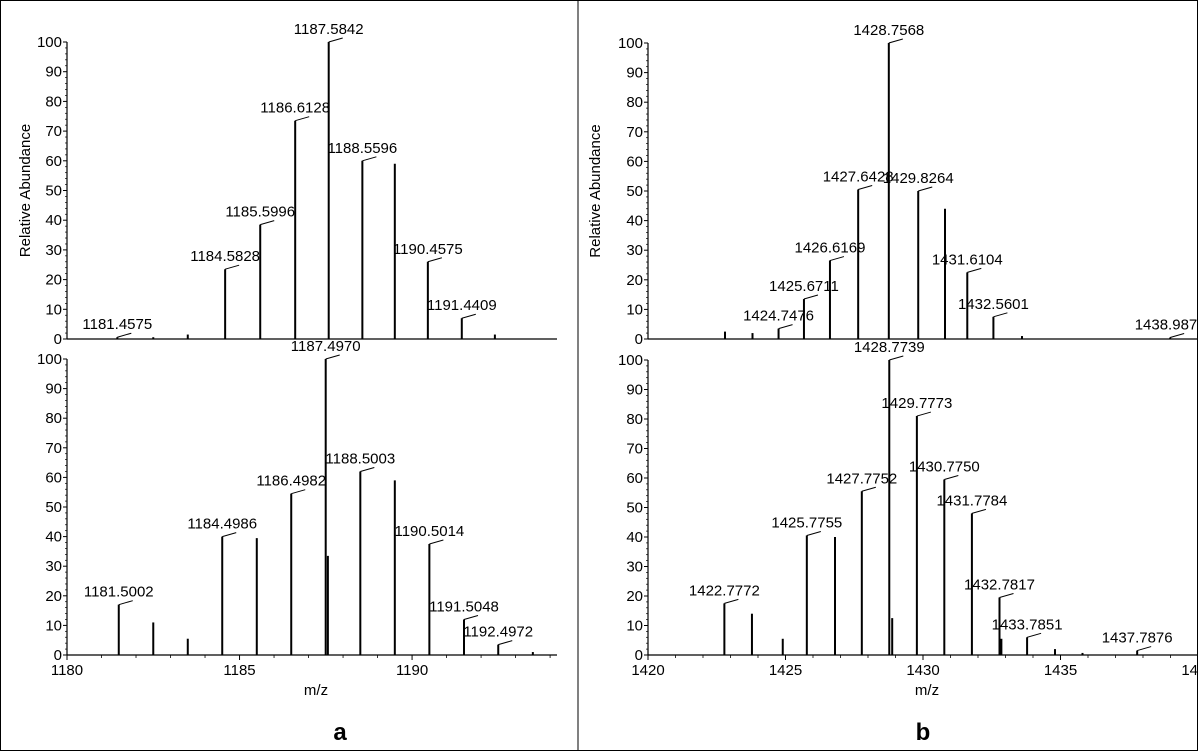 The image size is (1198, 751). I want to click on peak-label: 1185.5996, so click(260, 212).